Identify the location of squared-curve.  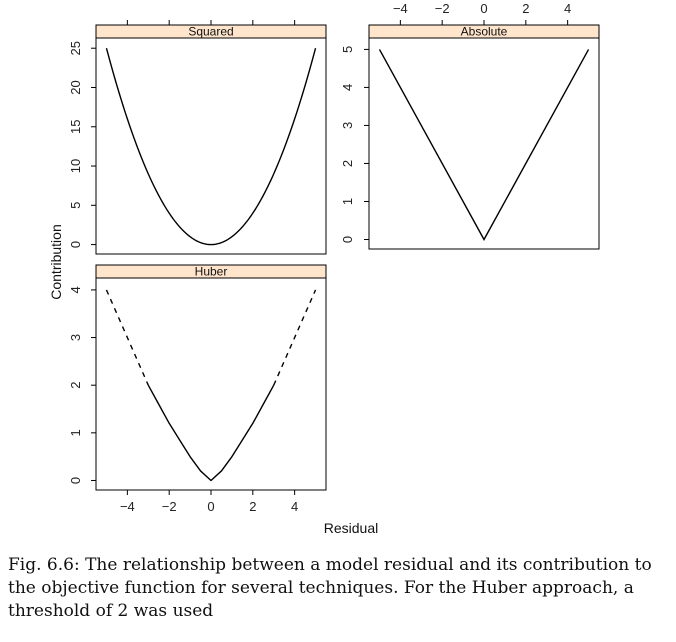
(211, 147).